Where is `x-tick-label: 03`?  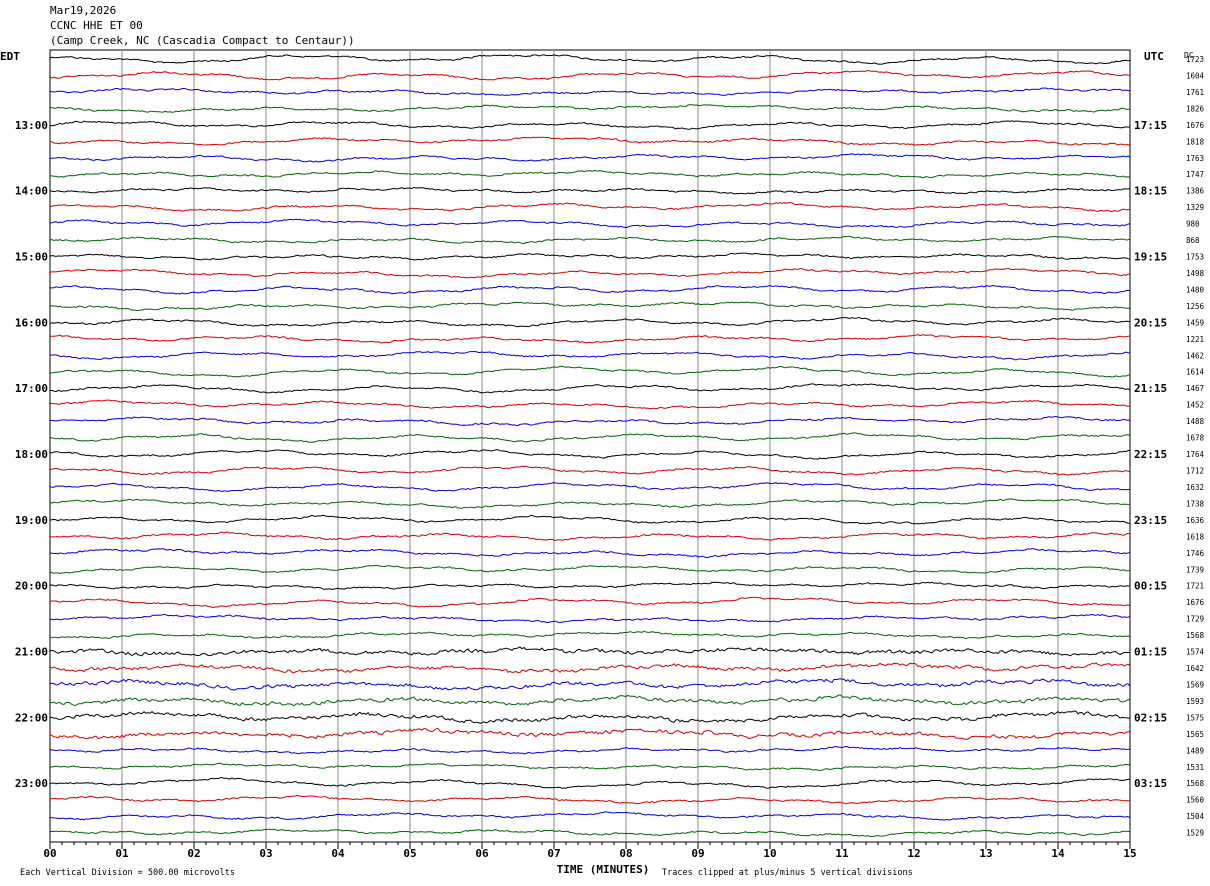
x-tick-label: 03 is located at coordinates (265, 853).